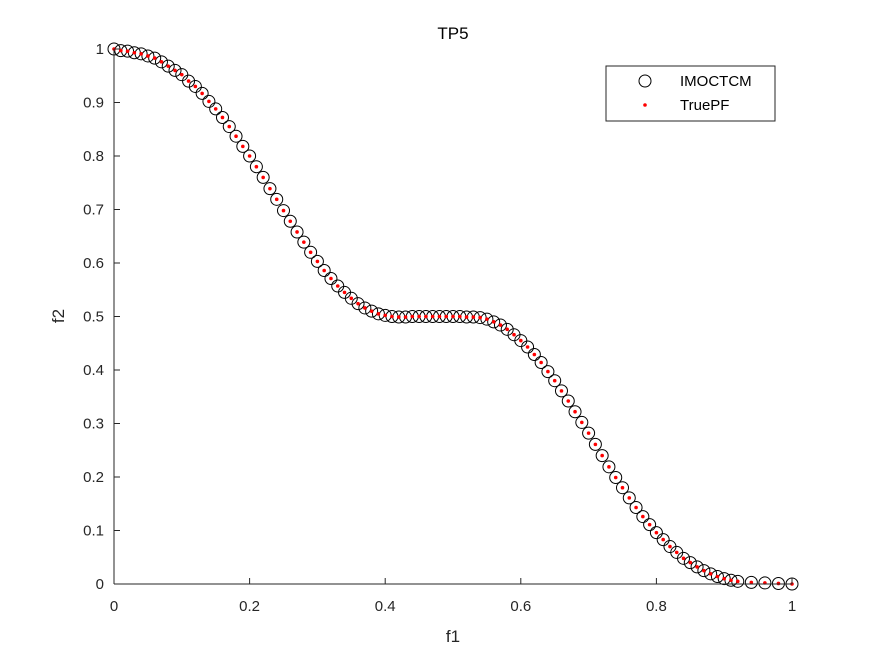 The width and height of the screenshot is (875, 656). I want to click on x-tick-label: 0.6, so click(520, 606).